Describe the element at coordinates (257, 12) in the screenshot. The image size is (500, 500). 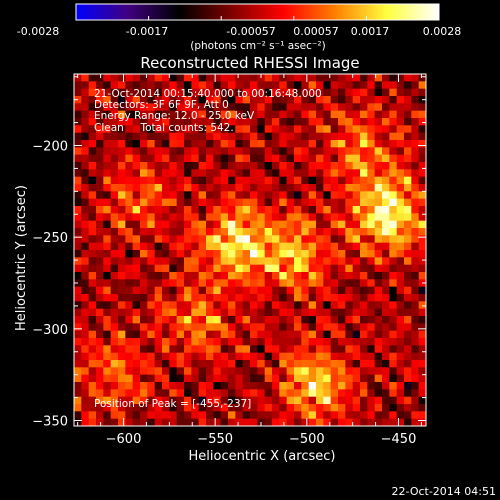
I see `colorbar-strip` at that location.